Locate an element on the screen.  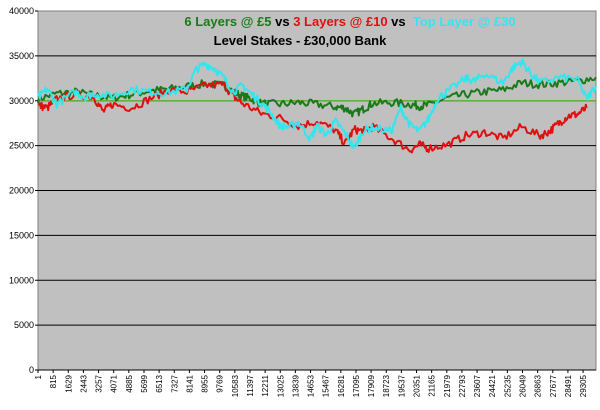
y-tick-label: 0 is located at coordinates (31, 370).